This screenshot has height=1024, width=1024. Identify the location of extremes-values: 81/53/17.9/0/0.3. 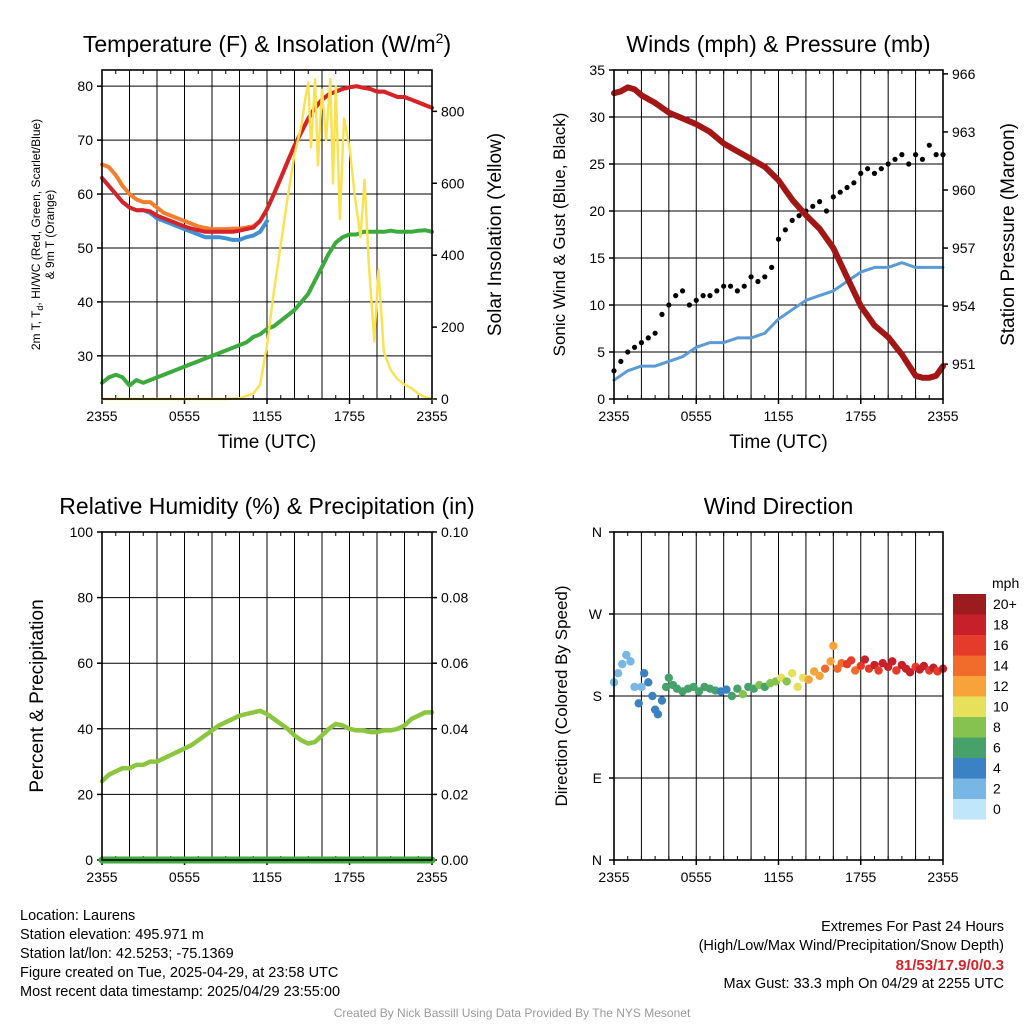
(949, 965).